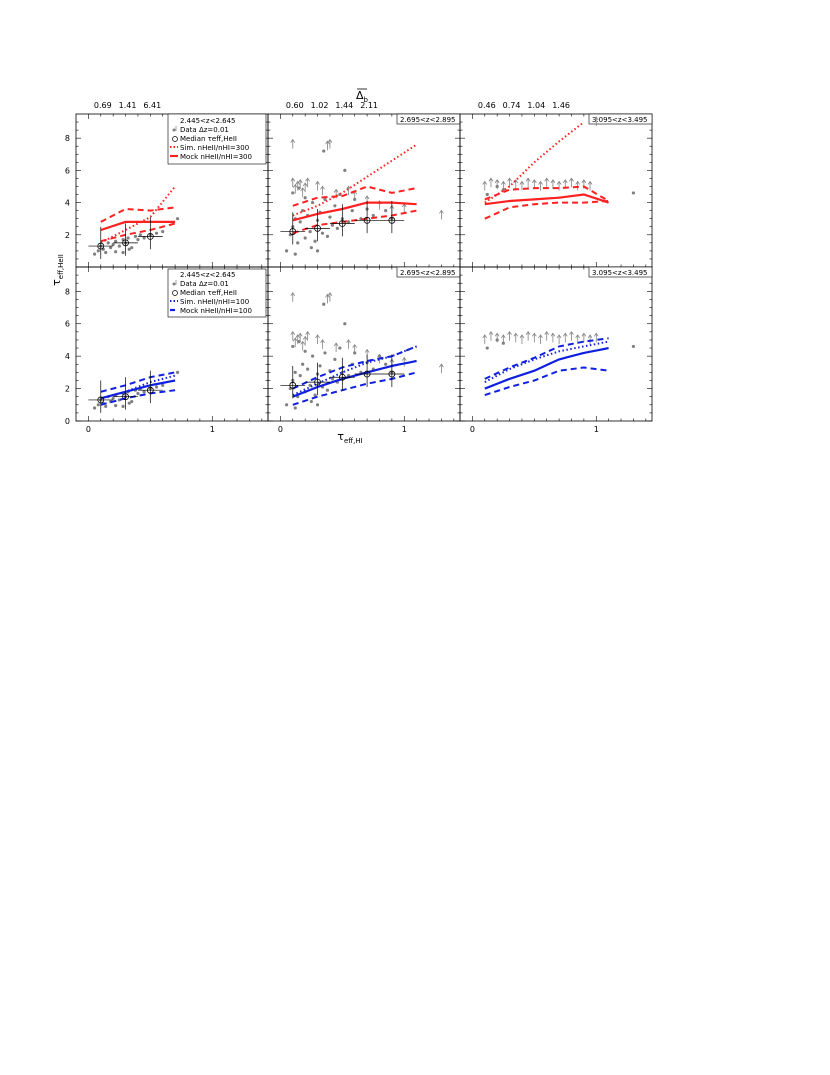 This screenshot has height=1075, width=830. Describe the element at coordinates (349, 437) in the screenshot. I see `x-axis-title: τeff,HI` at that location.